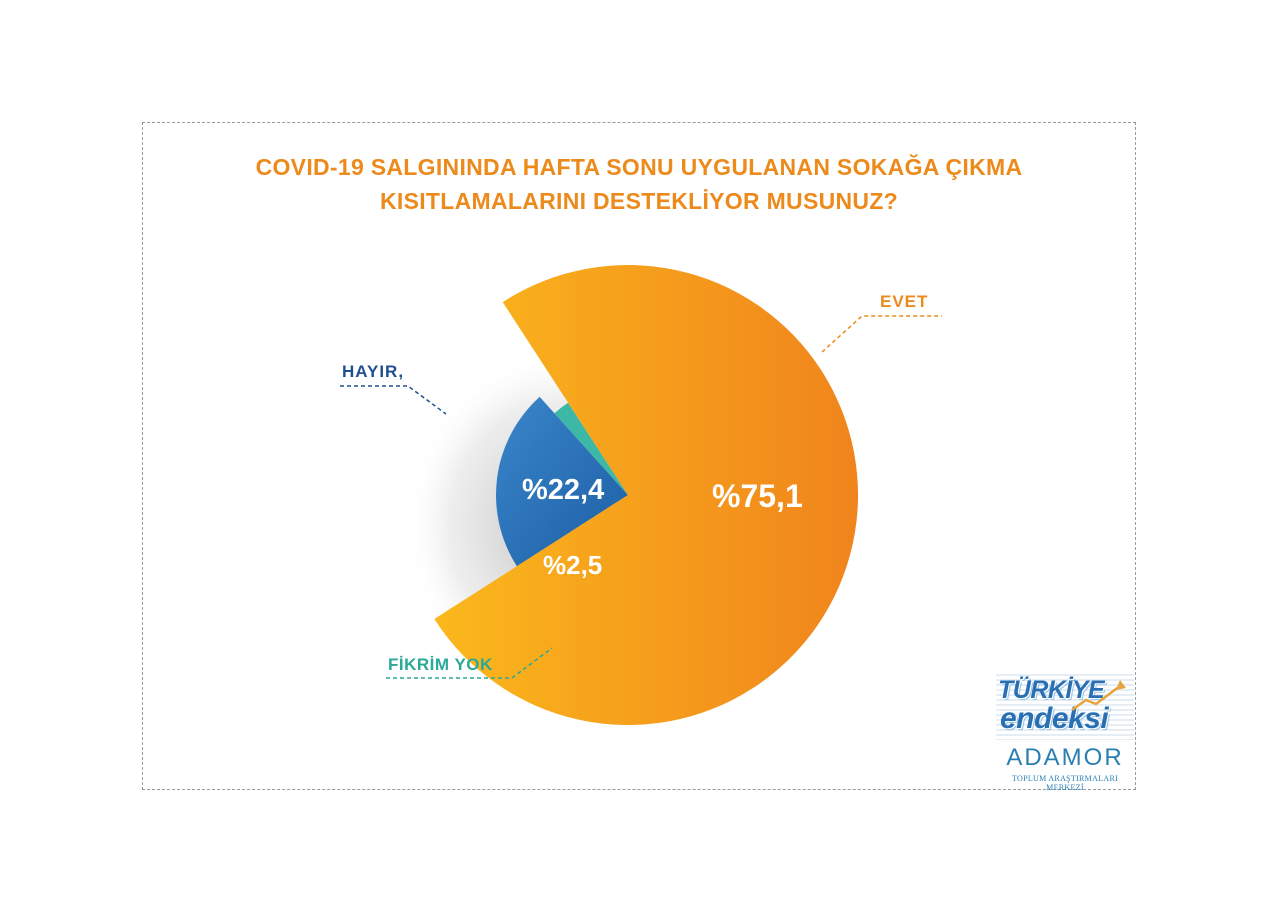  Describe the element at coordinates (1098, 696) in the screenshot. I see `trend-arrow-icon` at that location.